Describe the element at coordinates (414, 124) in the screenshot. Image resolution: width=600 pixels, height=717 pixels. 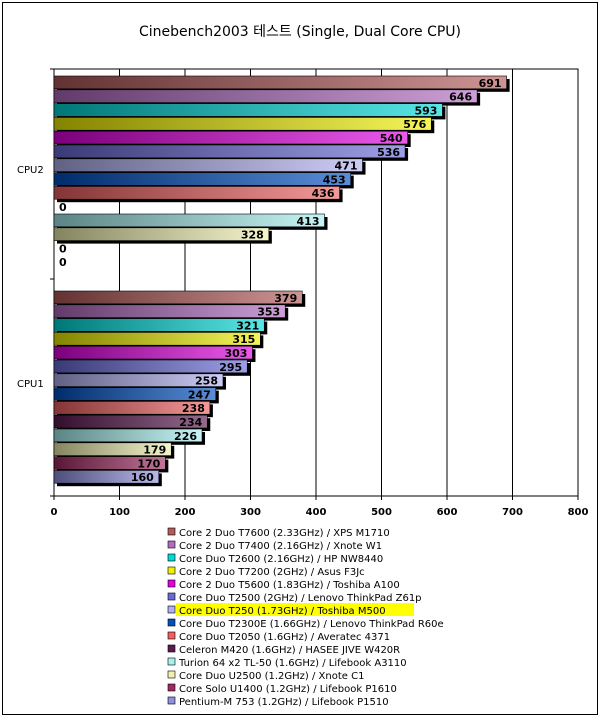
I see `data-label: 576` at that location.